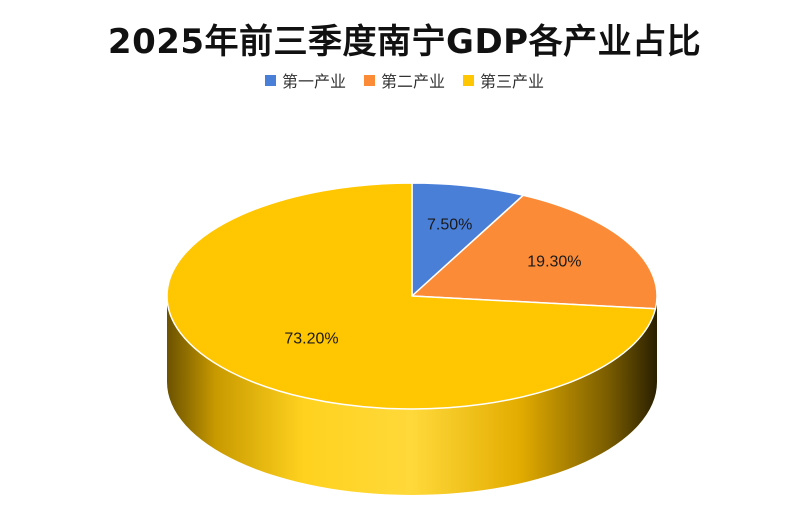 Image resolution: width=809 pixels, height=510 pixels. What do you see at coordinates (468, 80) in the screenshot?
I see `legend-swatch-tertiary` at bounding box center [468, 80].